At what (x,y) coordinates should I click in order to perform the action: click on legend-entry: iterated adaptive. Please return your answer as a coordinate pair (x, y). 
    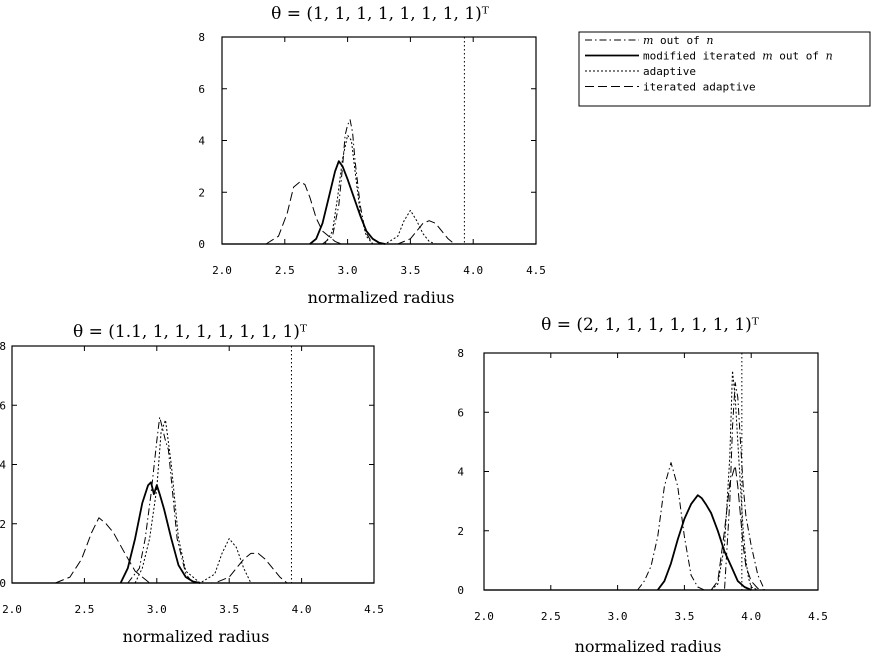
    Looking at the image, I should click on (699, 87).